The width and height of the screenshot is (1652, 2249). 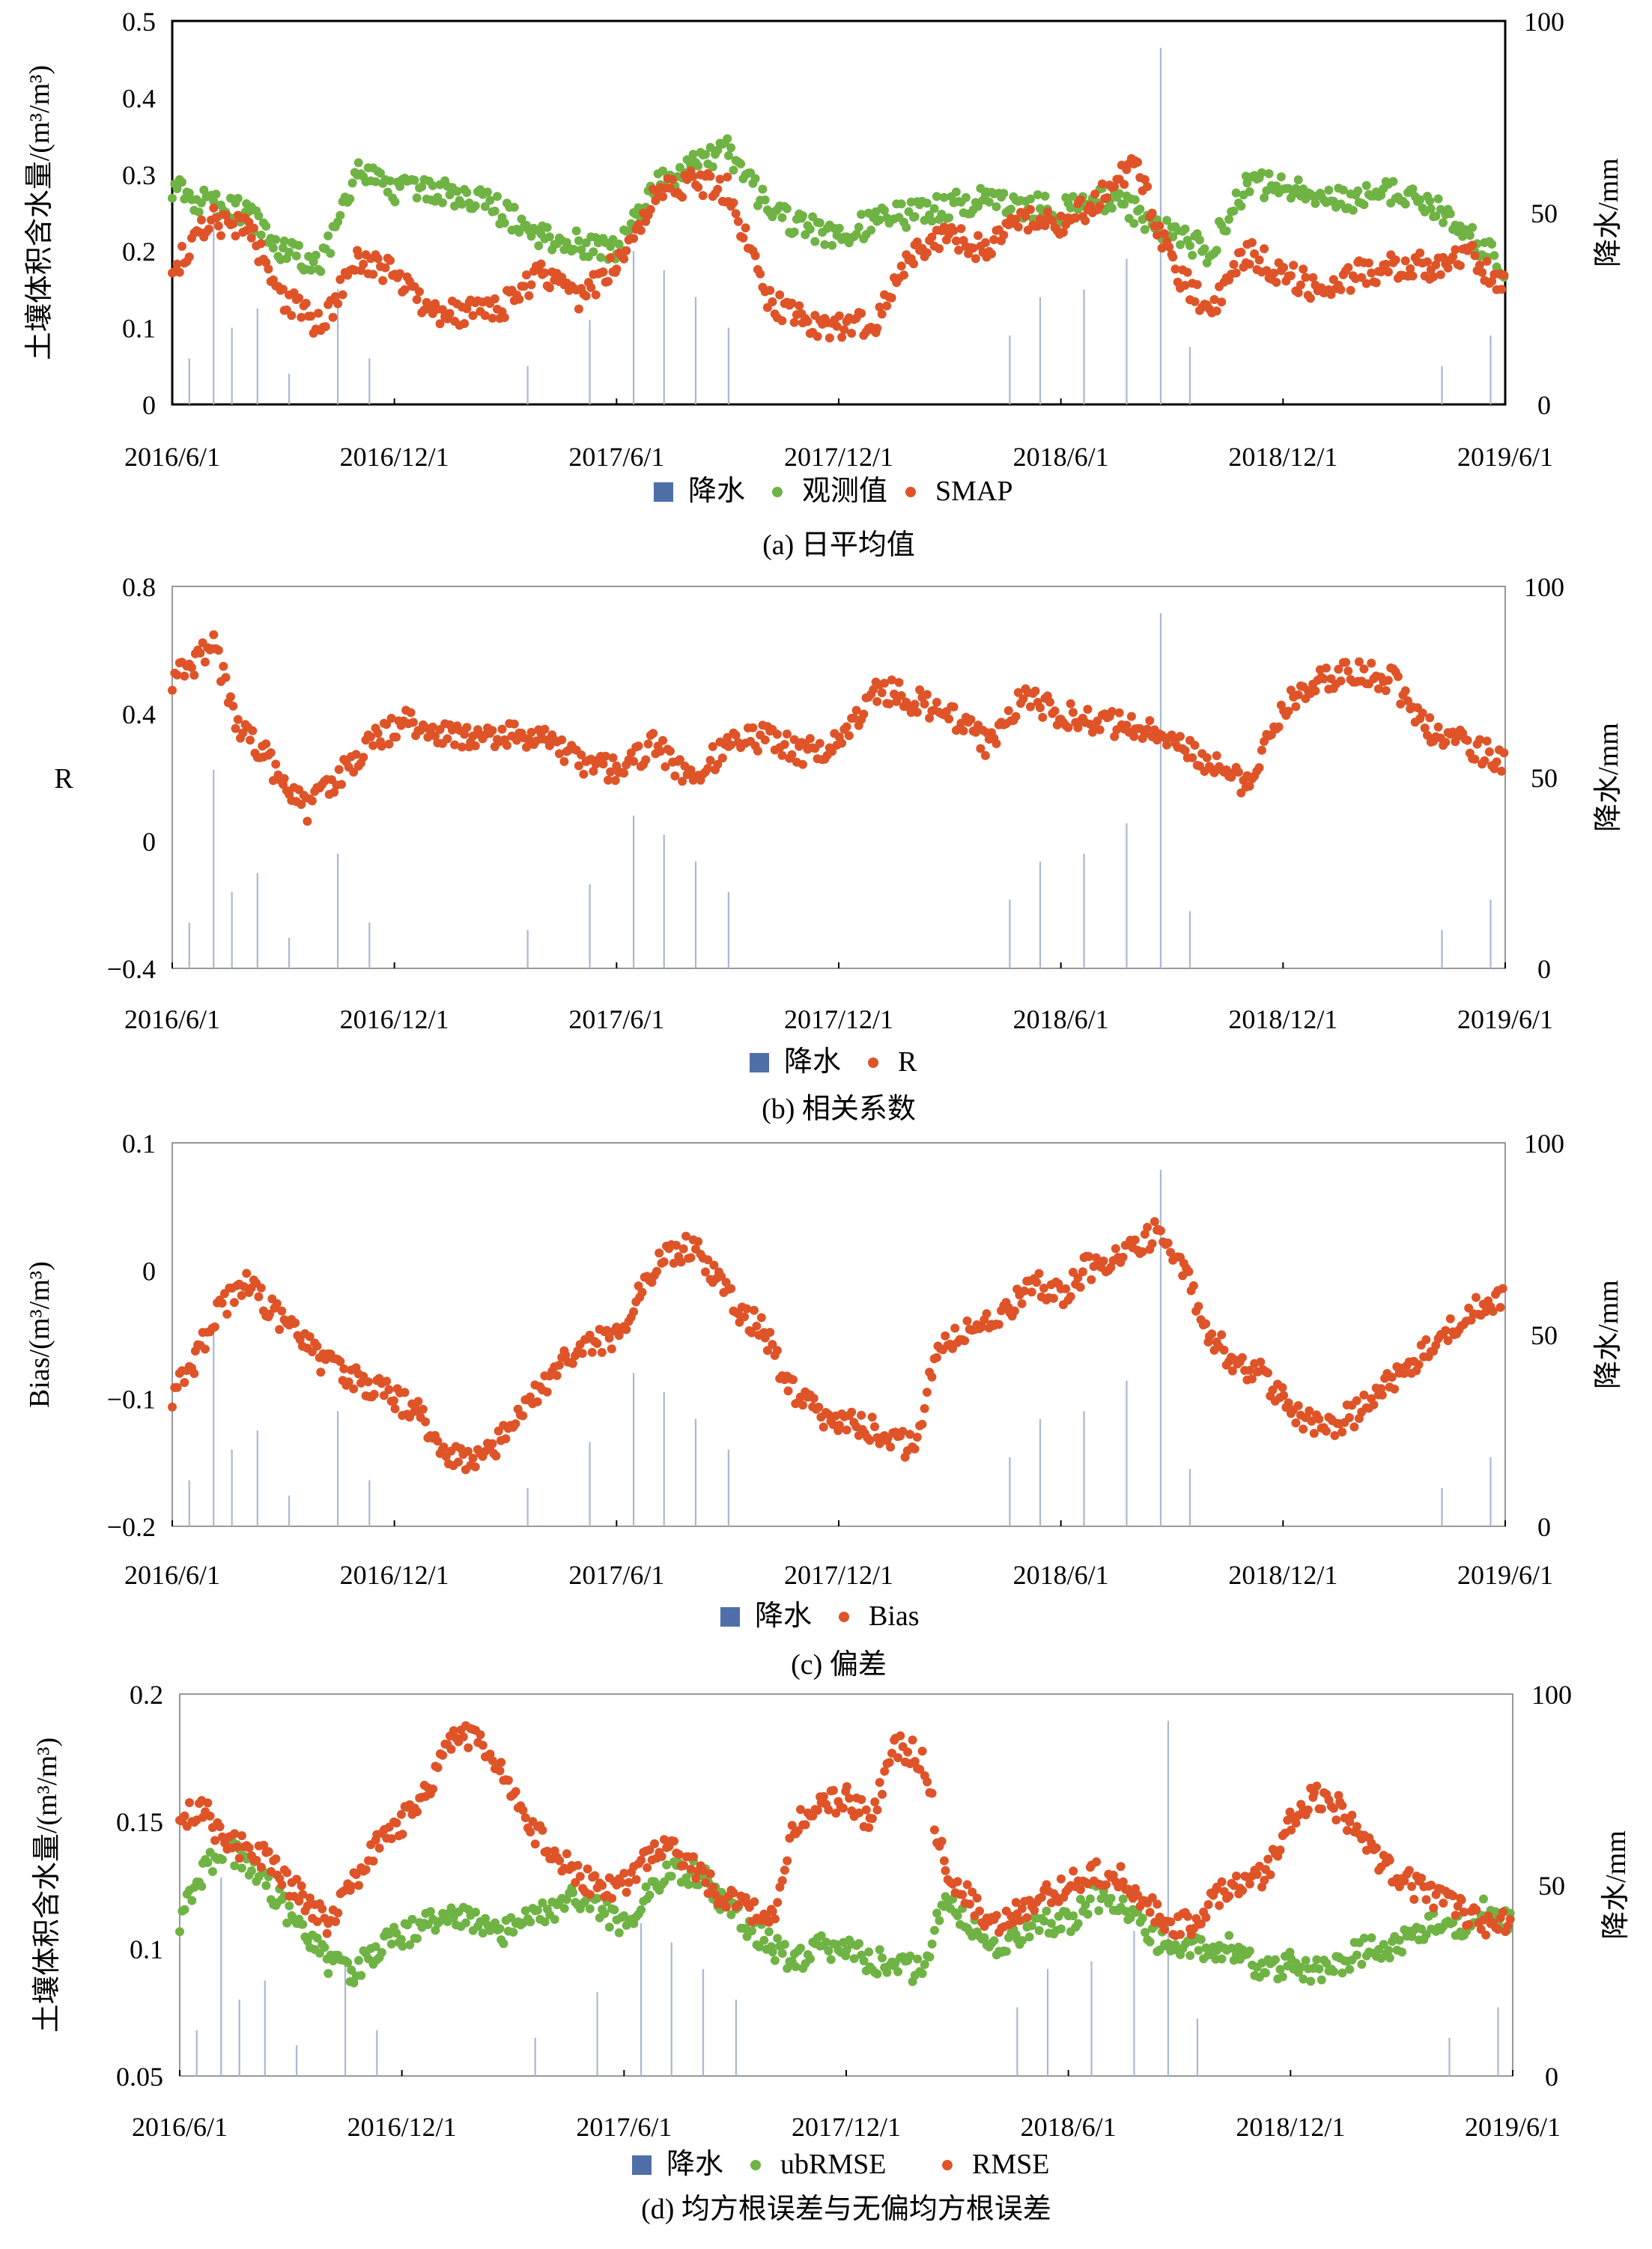 I want to click on plot-frame, so click(x=839, y=777).